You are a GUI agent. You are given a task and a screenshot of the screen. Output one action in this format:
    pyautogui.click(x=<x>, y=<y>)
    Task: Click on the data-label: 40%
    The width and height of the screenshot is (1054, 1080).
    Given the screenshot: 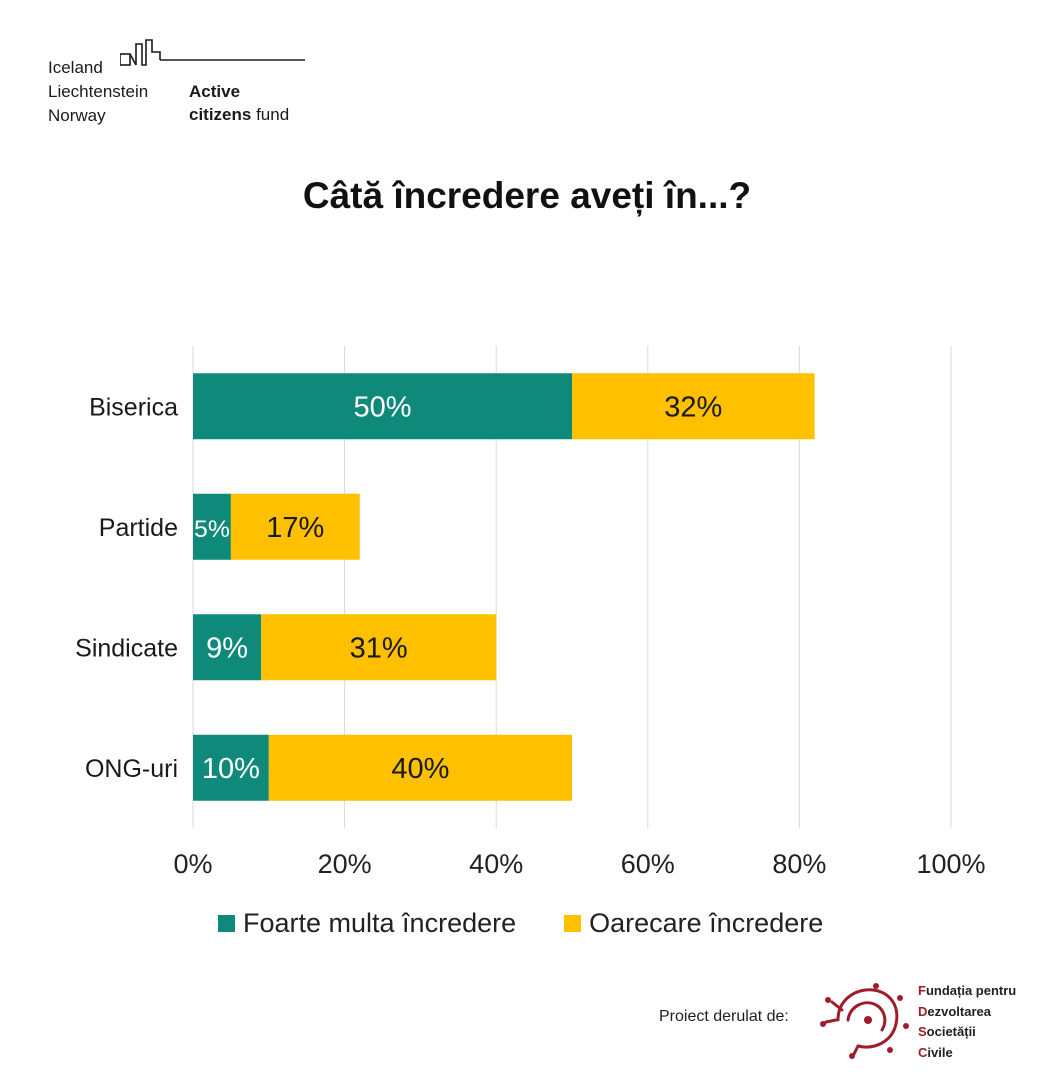 What is the action you would take?
    pyautogui.click(x=420, y=769)
    